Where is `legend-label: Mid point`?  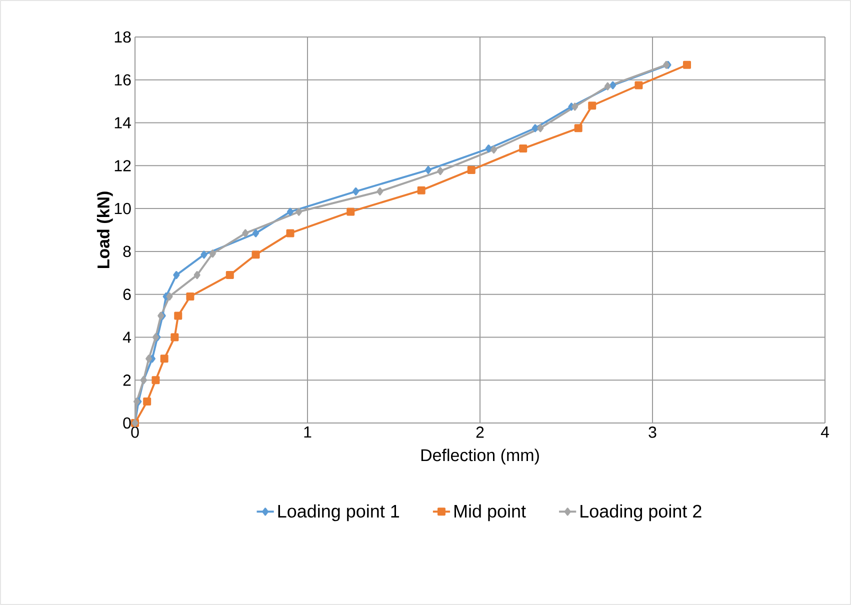
legend-label: Mid point is located at coordinates (490, 513).